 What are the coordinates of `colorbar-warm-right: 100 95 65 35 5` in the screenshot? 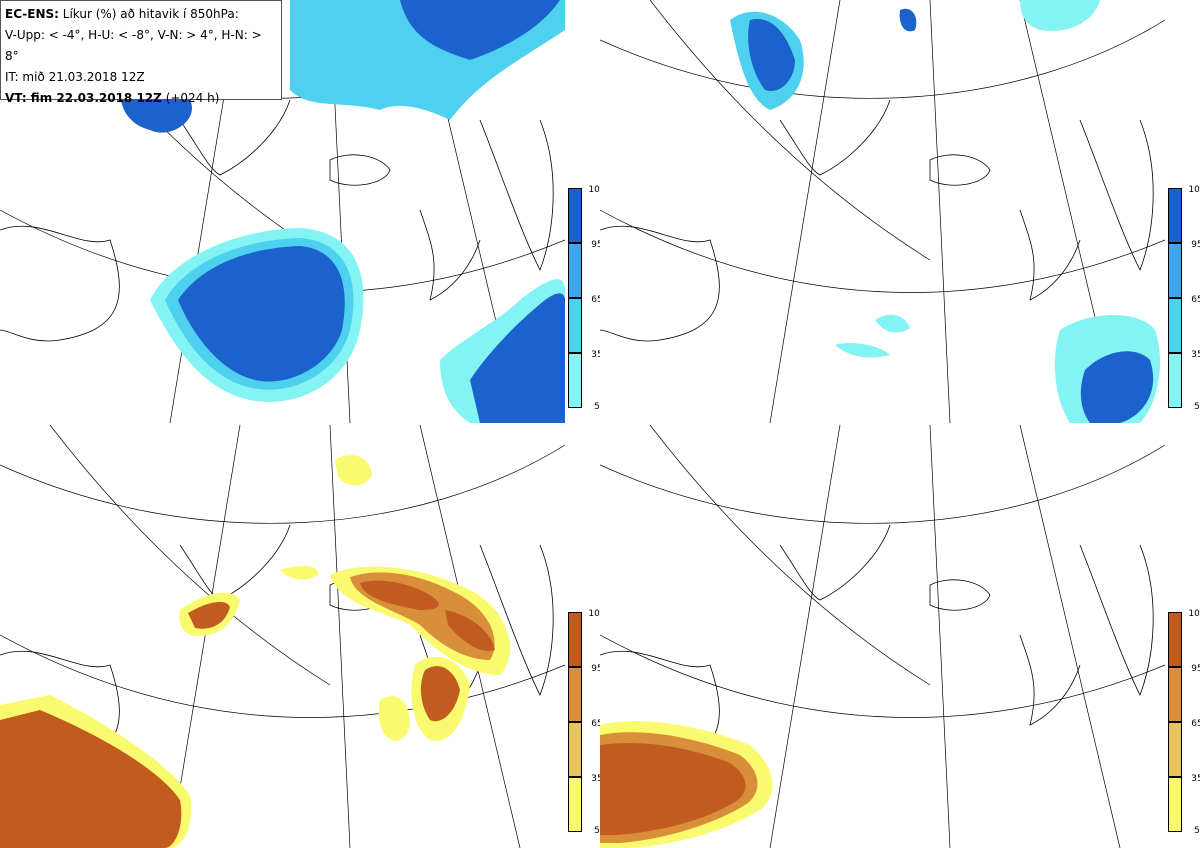 It's located at (1184, 722).